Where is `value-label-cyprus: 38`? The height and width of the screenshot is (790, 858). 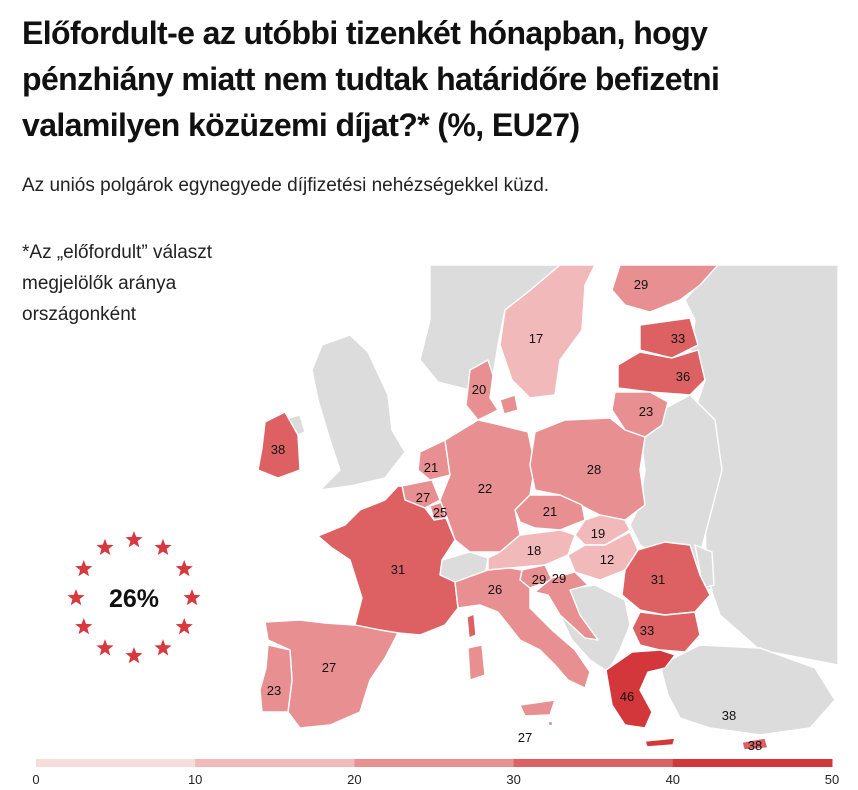
value-label-cyprus: 38 is located at coordinates (755, 745).